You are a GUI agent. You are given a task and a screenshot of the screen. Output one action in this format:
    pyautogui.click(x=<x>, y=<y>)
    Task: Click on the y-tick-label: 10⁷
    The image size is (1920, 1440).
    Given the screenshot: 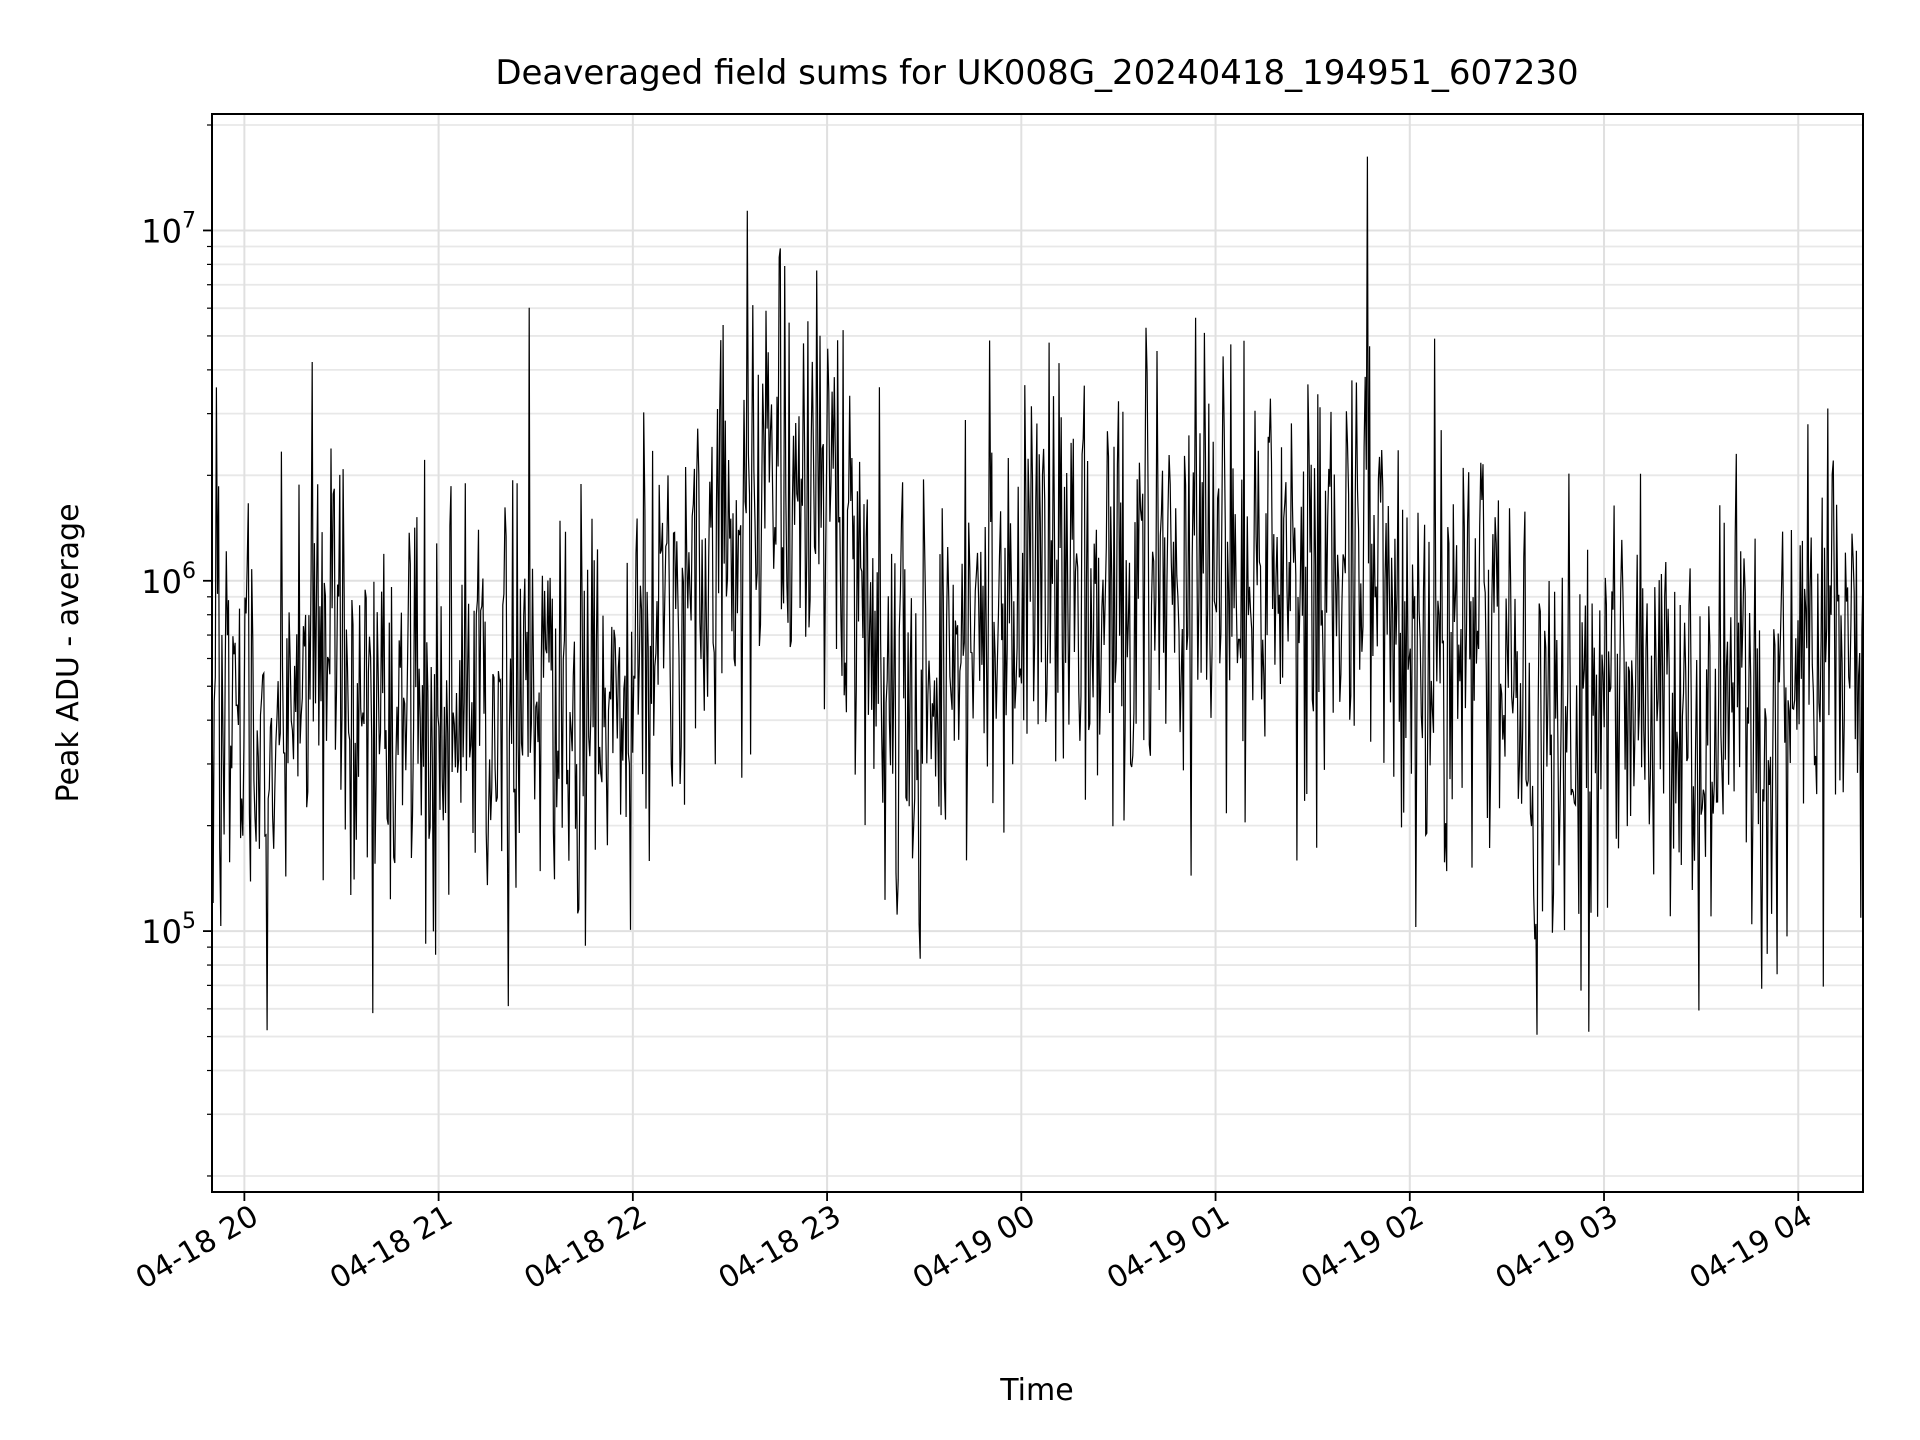 What is the action you would take?
    pyautogui.click(x=168, y=229)
    